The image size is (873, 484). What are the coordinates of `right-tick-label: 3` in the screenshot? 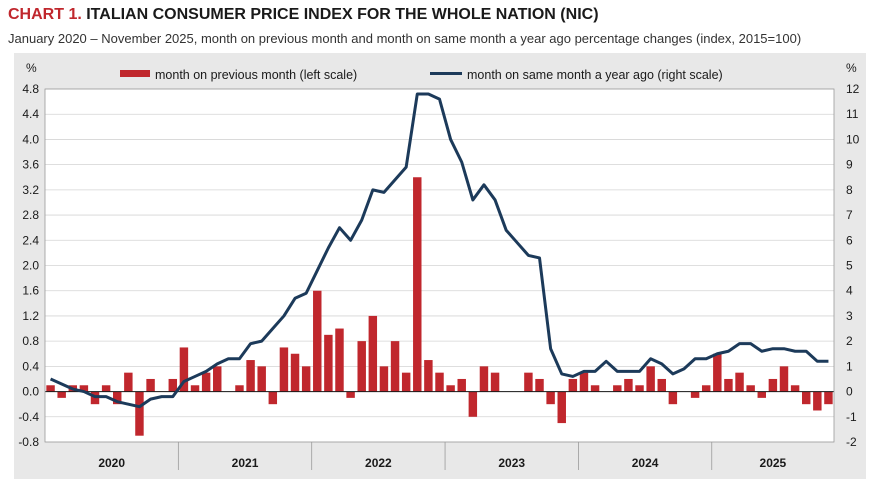 It's located at (849, 316).